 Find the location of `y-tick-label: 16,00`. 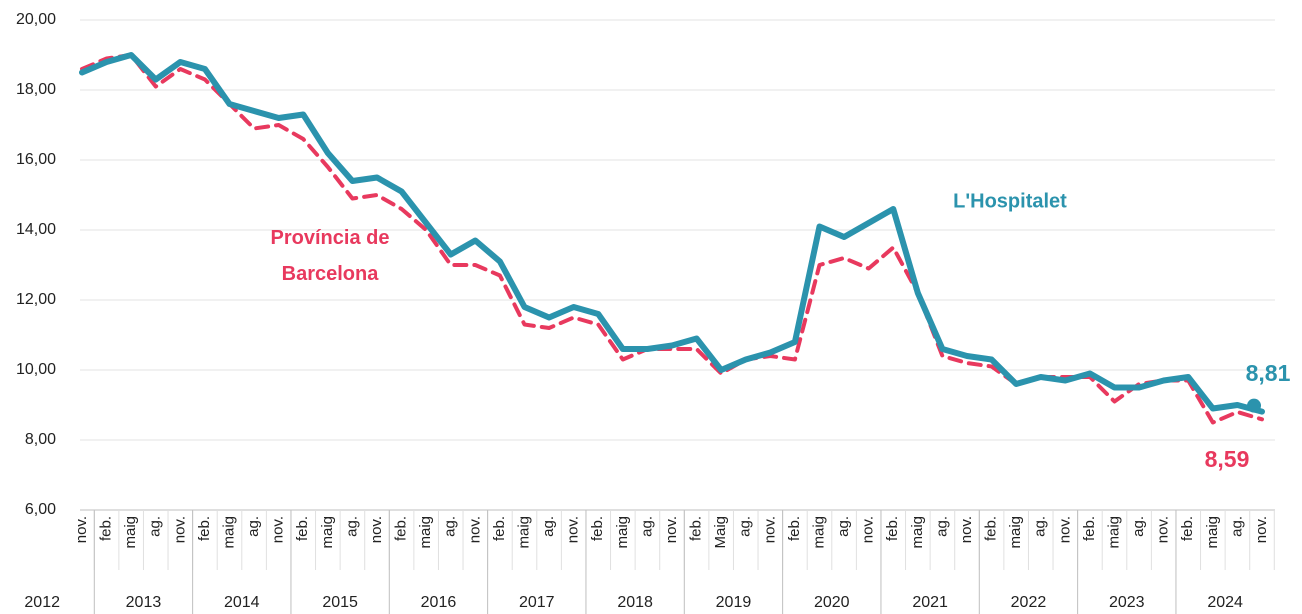

y-tick-label: 16,00 is located at coordinates (36, 159).